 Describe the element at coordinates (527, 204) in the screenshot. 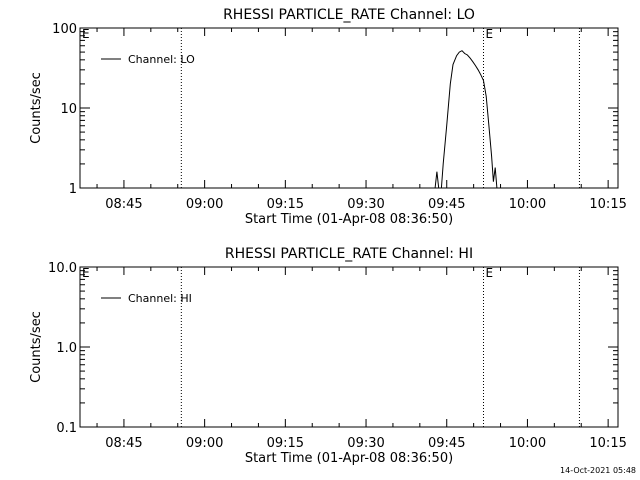

I see `chart-1-xtick-label: 10:00` at that location.